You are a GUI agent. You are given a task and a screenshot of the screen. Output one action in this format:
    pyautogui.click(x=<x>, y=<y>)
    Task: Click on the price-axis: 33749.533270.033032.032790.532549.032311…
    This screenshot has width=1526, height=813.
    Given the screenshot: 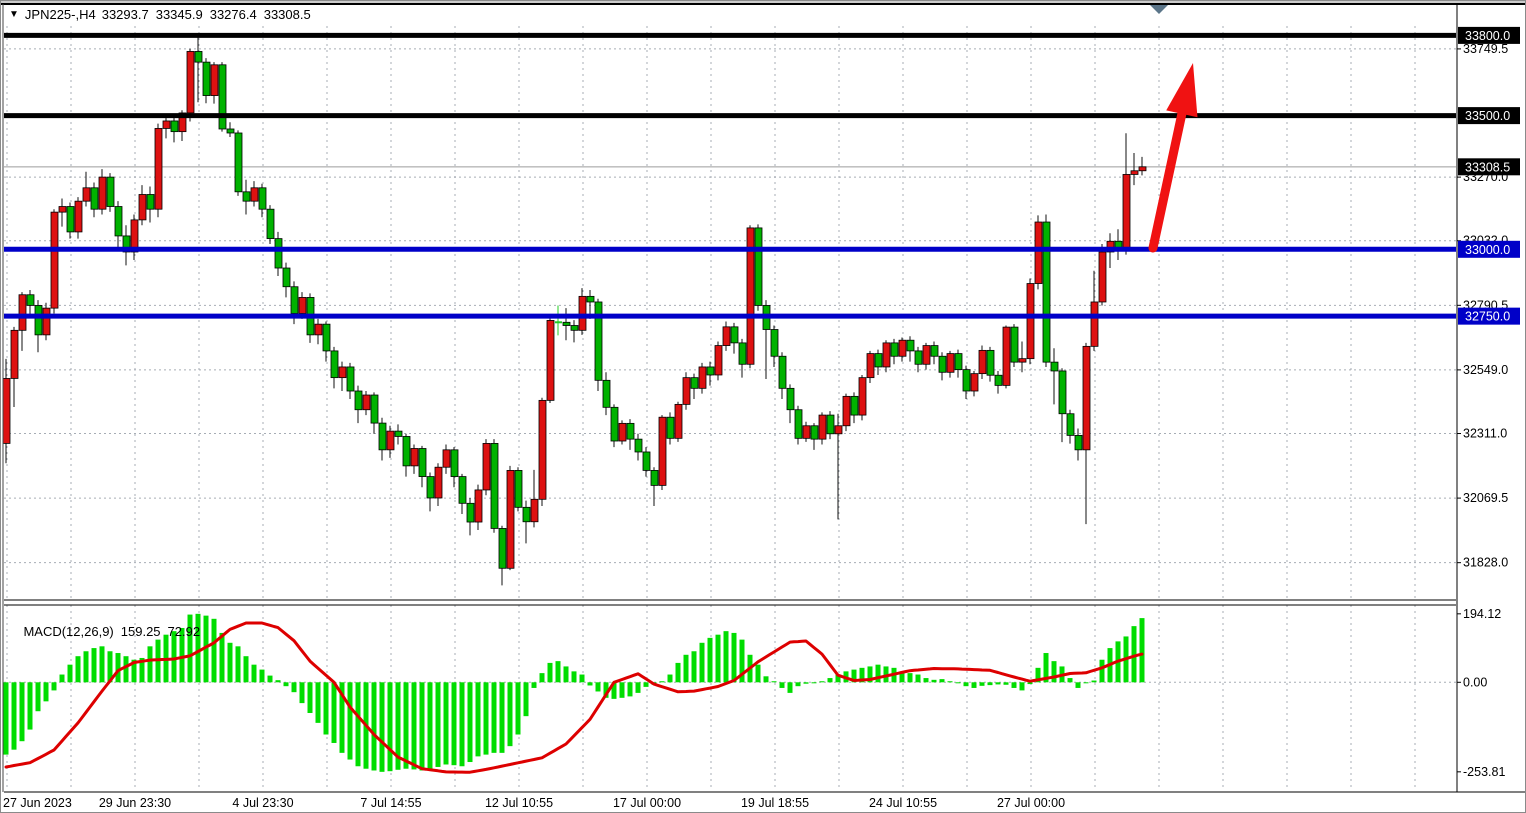 What is the action you would take?
    pyautogui.click(x=1482, y=410)
    